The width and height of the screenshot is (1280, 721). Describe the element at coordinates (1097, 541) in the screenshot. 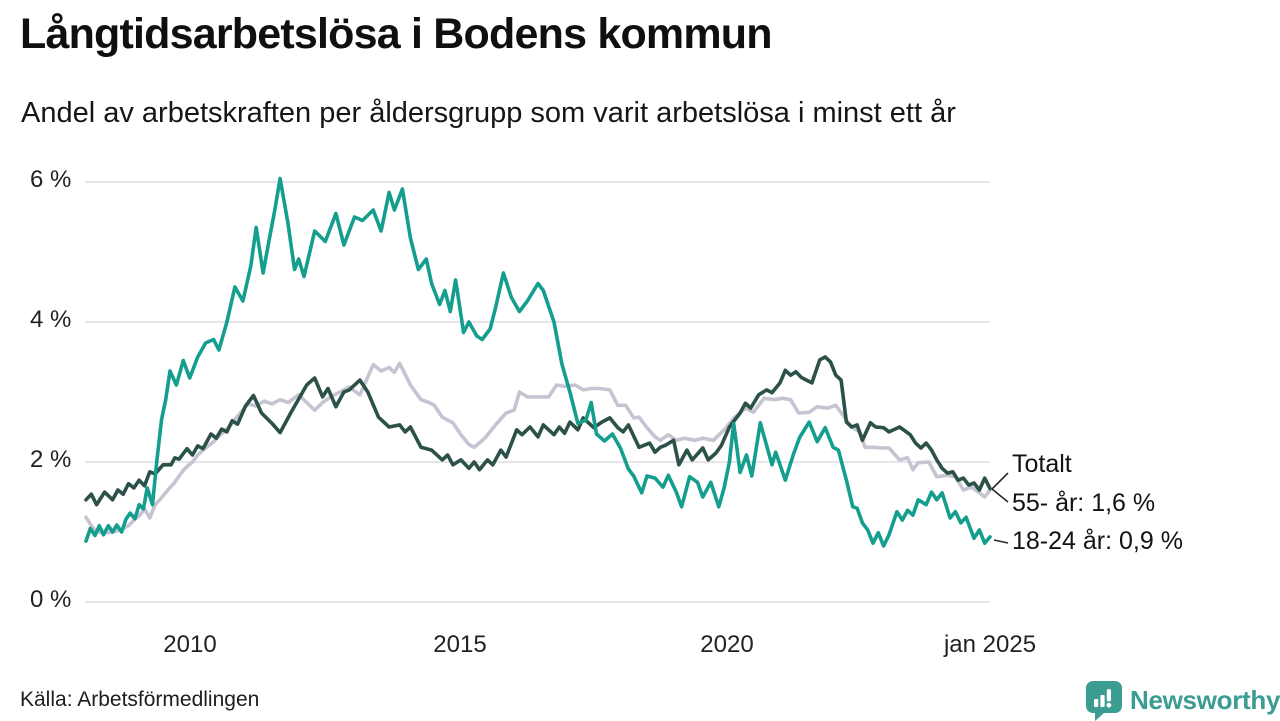

I see `annotation-18-24-ar: 18-24 år: 0,9 %` at that location.